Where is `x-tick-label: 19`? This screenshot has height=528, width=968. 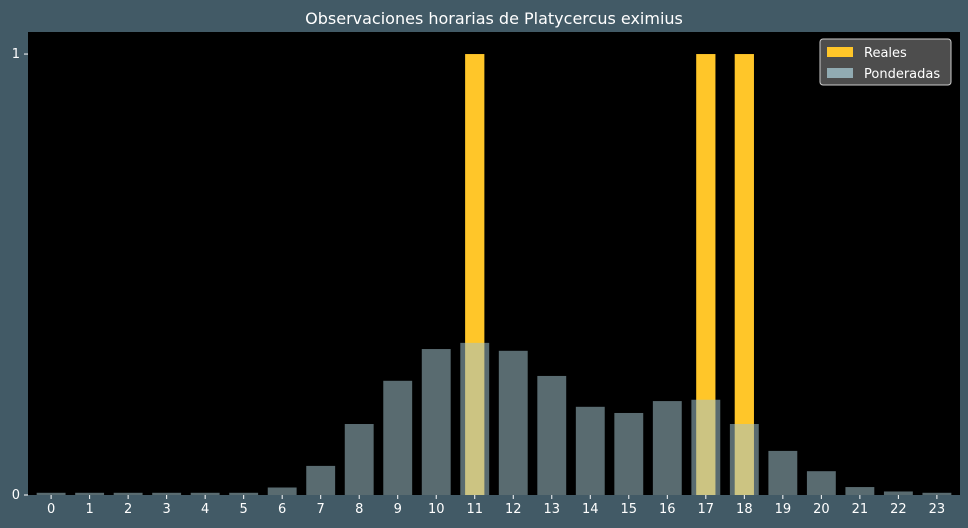
x-tick-label: 19 is located at coordinates (783, 509).